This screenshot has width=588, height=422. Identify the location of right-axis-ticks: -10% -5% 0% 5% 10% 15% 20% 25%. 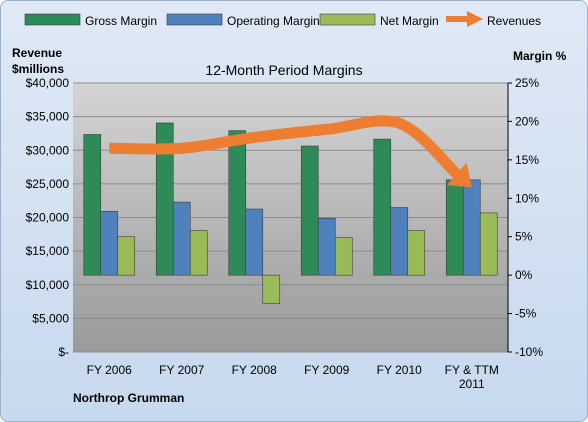
(525, 217).